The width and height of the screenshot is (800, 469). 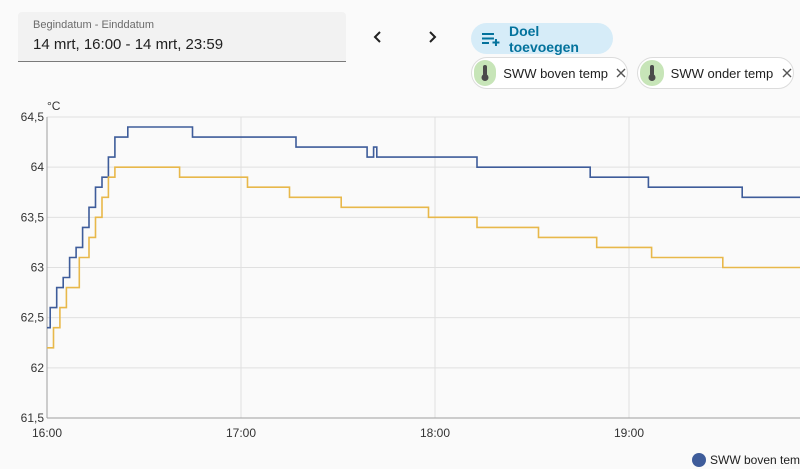 What do you see at coordinates (38, 268) in the screenshot?
I see `y-tick-label: 63` at bounding box center [38, 268].